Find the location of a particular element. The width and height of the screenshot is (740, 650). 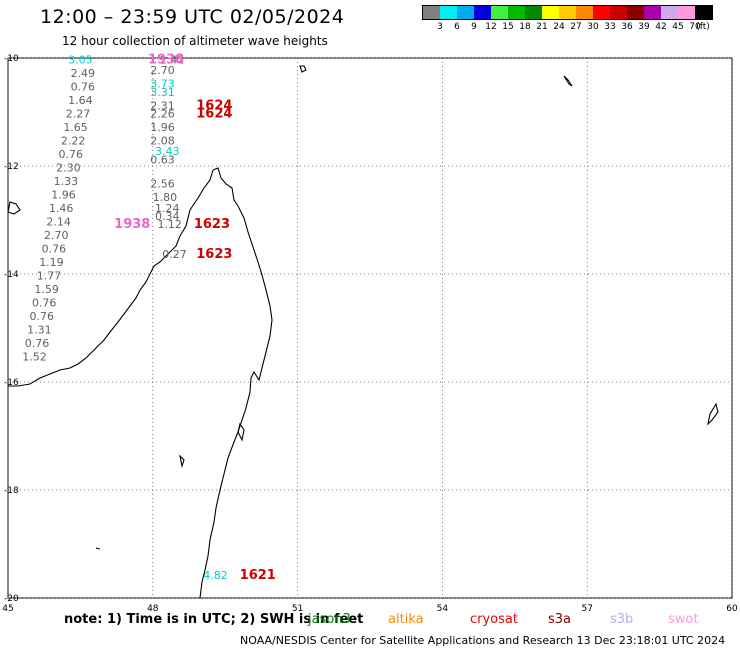

satellite-name-cryosat: cryosat is located at coordinates (494, 619).